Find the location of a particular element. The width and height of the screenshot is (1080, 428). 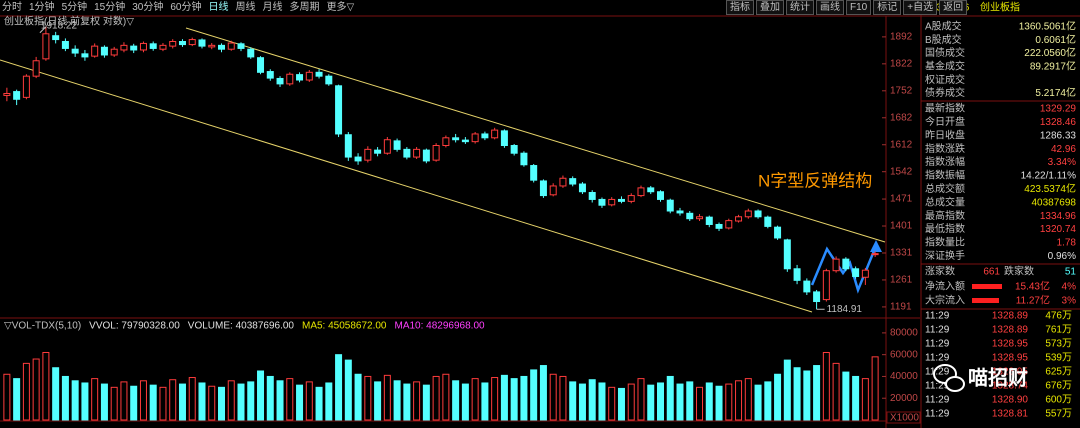

period-tab: 分时 is located at coordinates (12, 7).